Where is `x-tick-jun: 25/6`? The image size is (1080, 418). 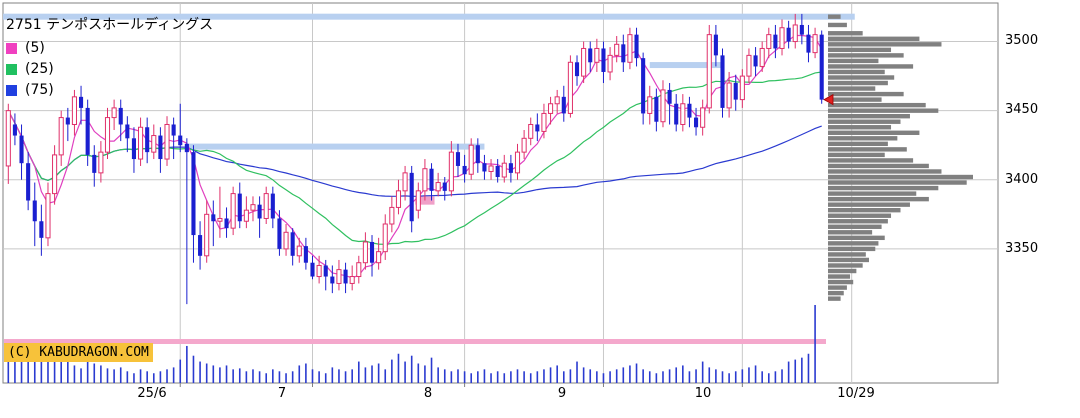
x-tick-jun: 25/6 is located at coordinates (152, 393).